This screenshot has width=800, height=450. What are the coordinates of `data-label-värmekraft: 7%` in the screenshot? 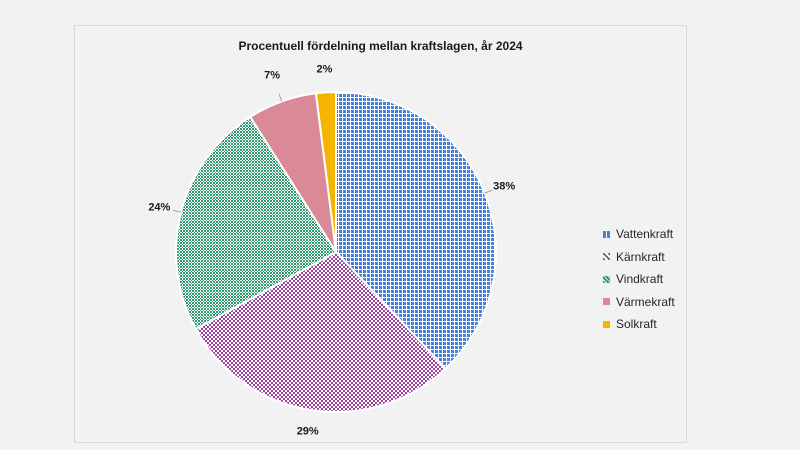 It's located at (272, 75).